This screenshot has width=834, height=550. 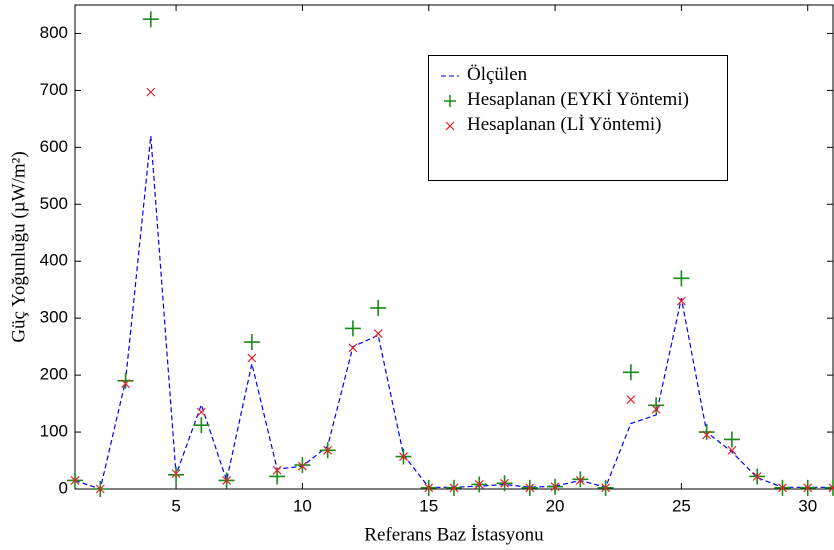 What do you see at coordinates (54, 431) in the screenshot?
I see `y-tick-label: 100` at bounding box center [54, 431].